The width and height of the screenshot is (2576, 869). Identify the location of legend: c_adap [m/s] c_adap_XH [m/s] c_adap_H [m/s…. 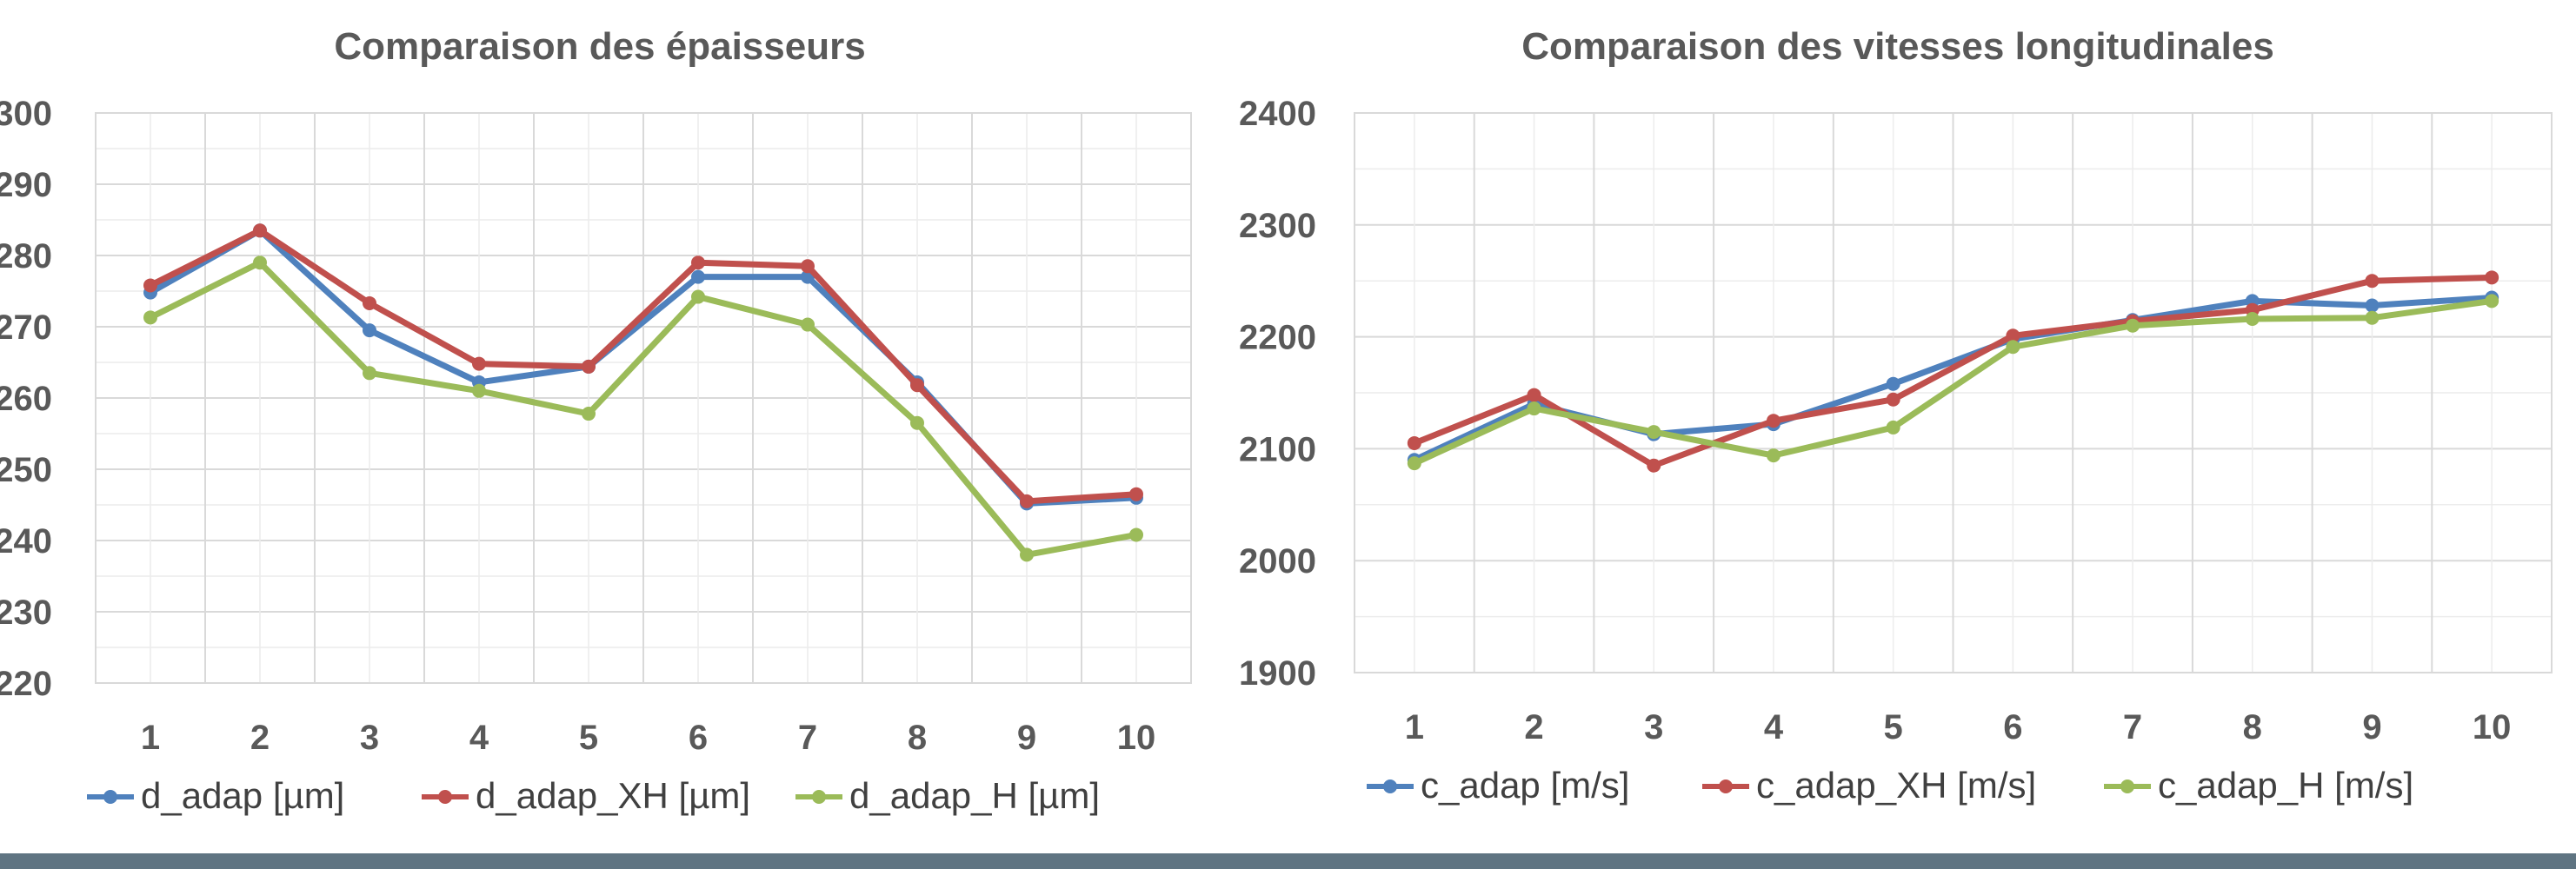
(1890, 785).